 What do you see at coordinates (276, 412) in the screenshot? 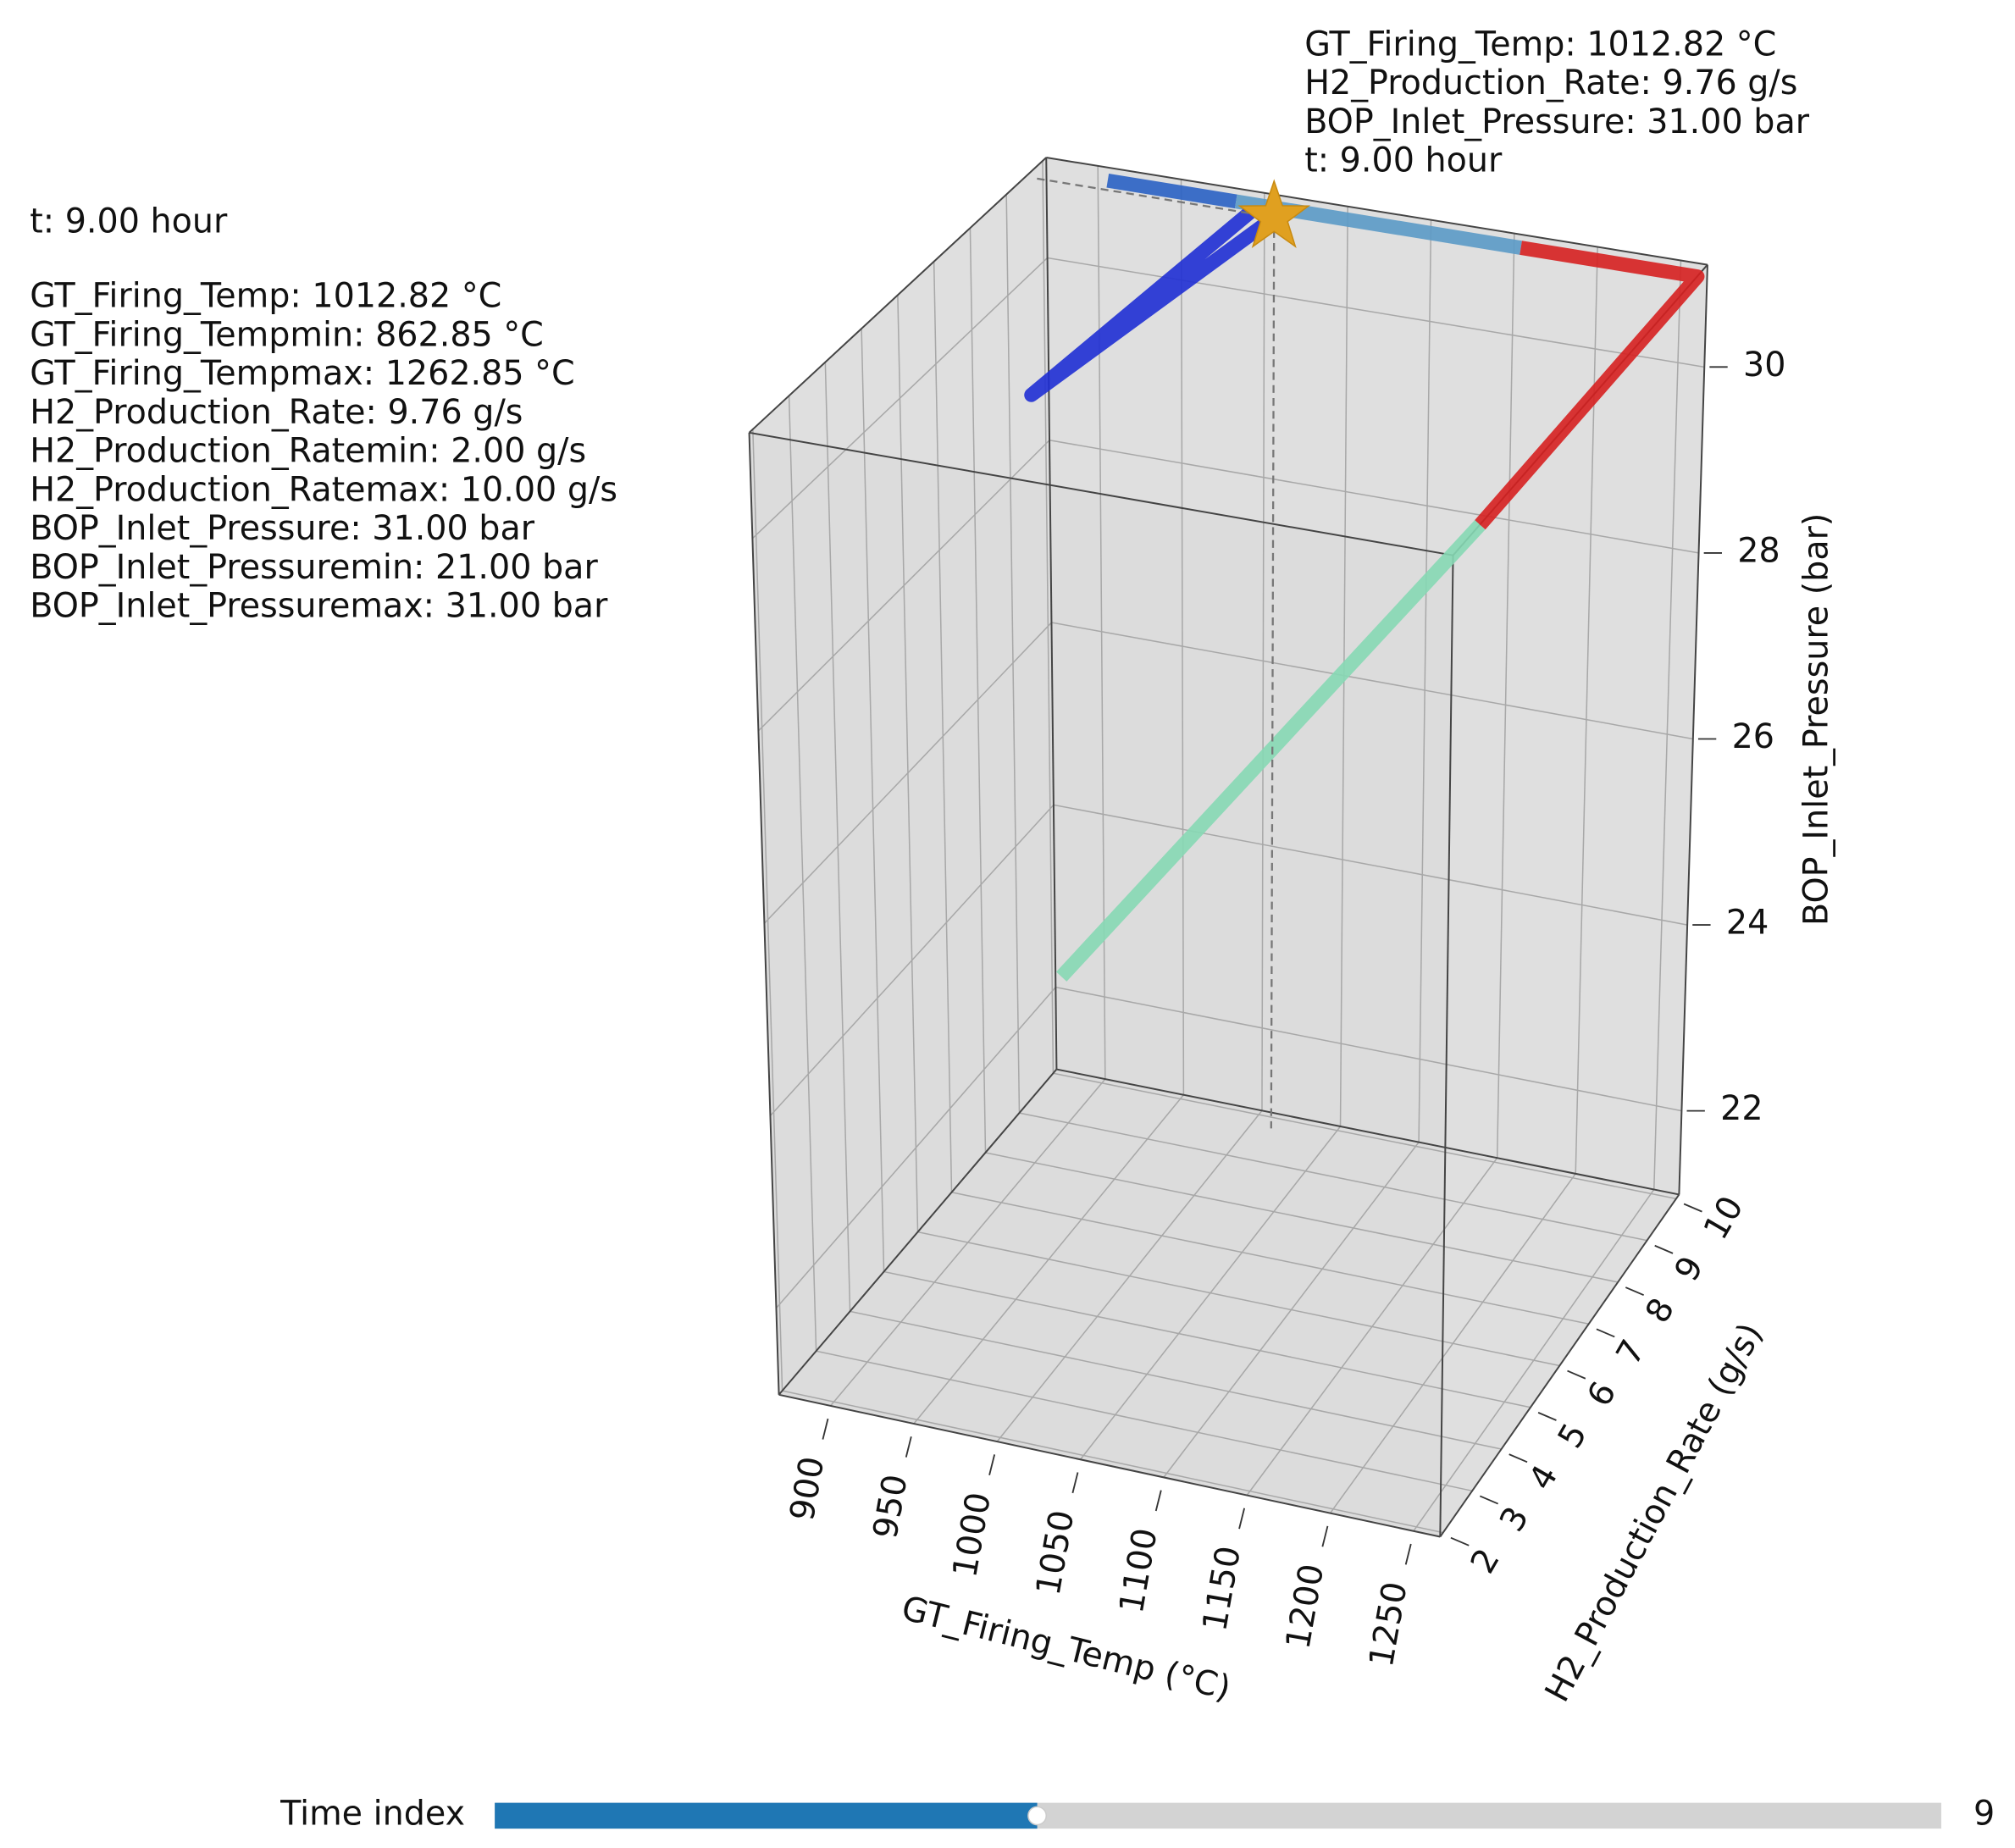
I see `info-line: H2_Production_Rate: 9.76 g/s` at bounding box center [276, 412].